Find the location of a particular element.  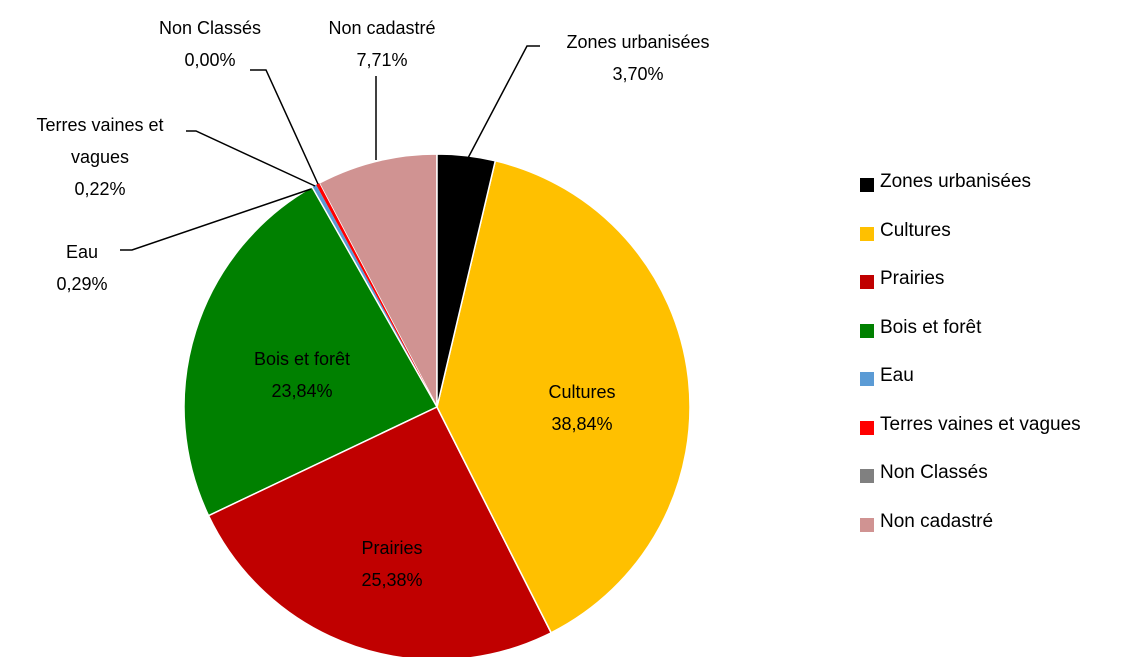

data-label: Bois et forêt 23,84% is located at coordinates (302, 375).